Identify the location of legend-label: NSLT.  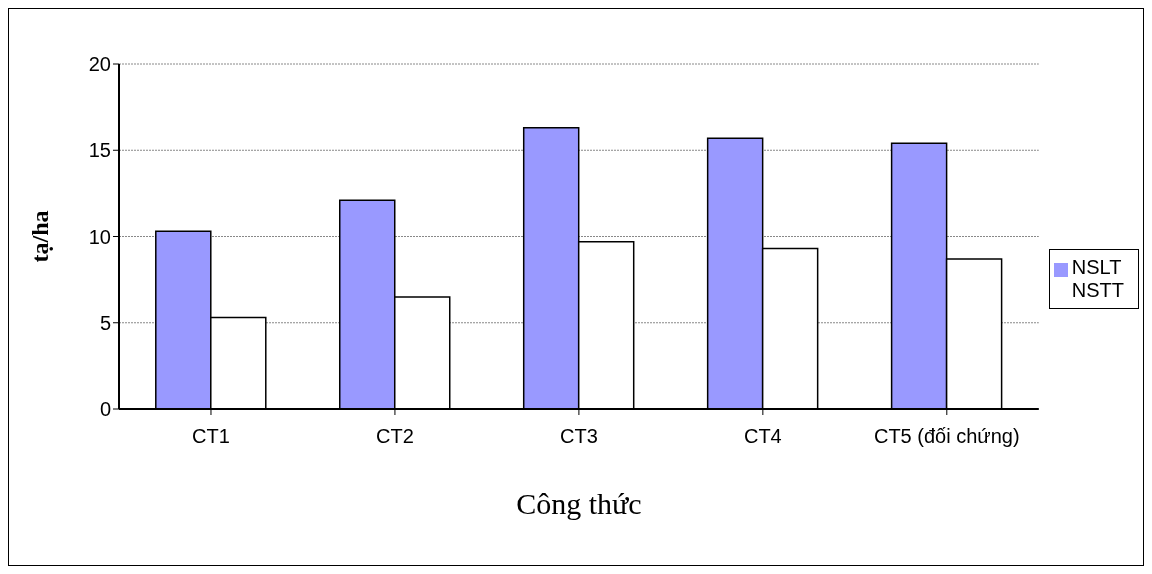
(1096, 267).